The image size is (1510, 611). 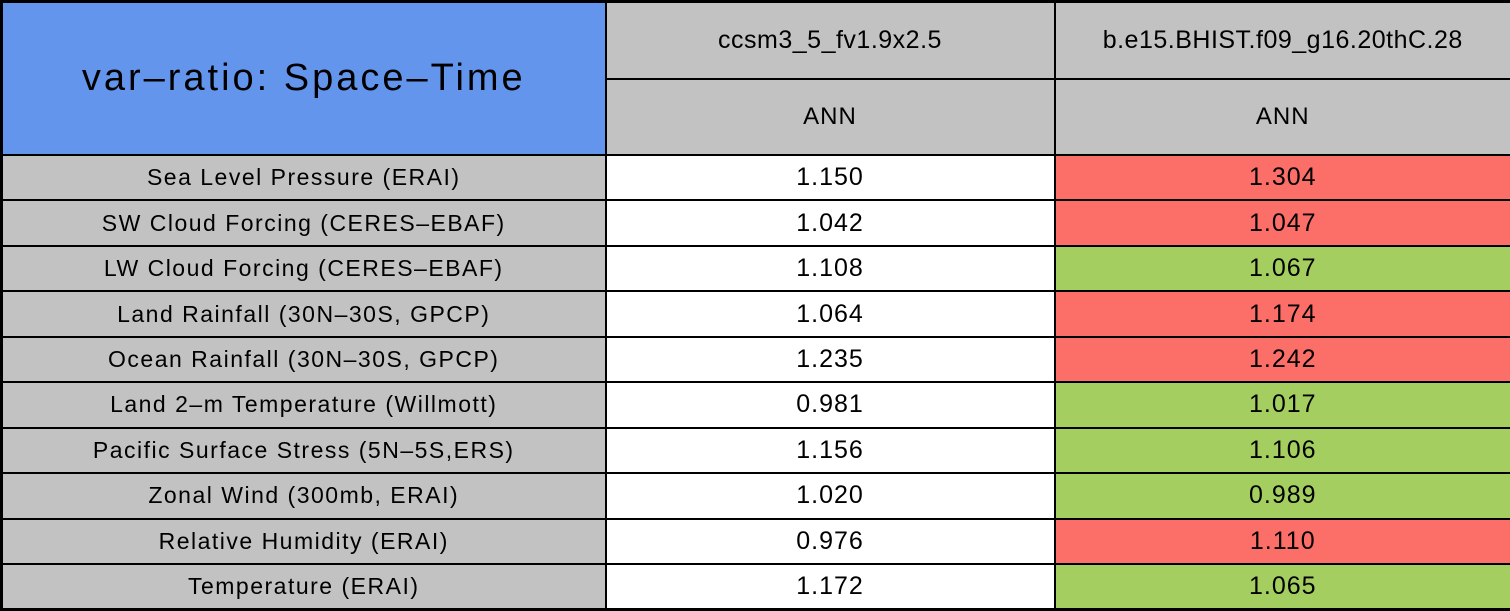 I want to click on variable-label: Relative Humidity (ERAI), so click(x=303, y=541).